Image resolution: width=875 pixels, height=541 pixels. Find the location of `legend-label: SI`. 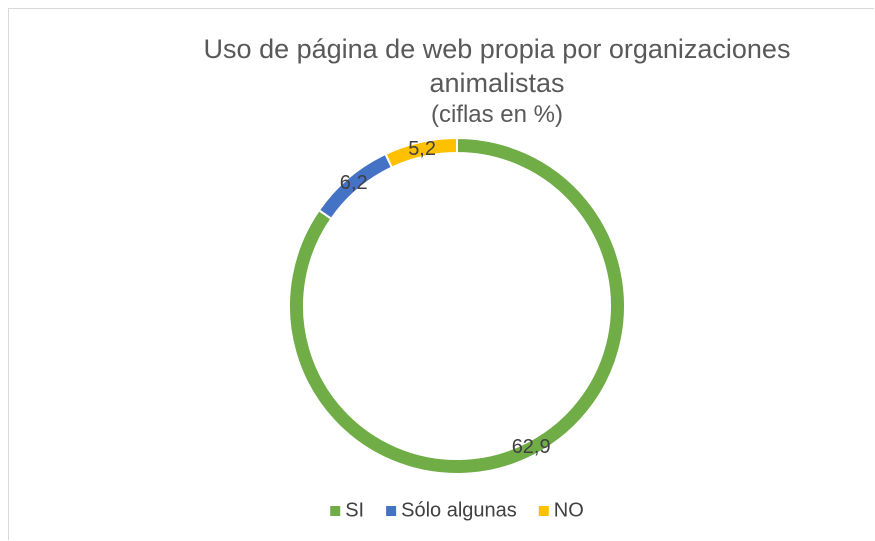

legend-label: SI is located at coordinates (354, 510).